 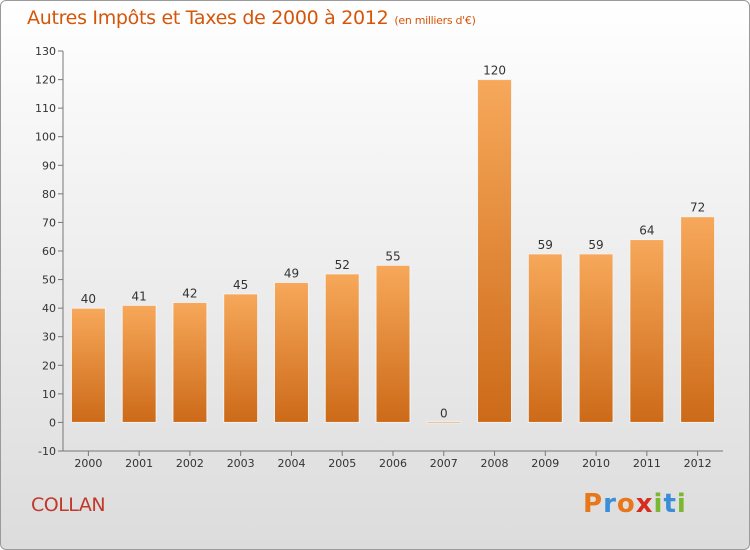 I want to click on bar-2006, so click(x=393, y=343).